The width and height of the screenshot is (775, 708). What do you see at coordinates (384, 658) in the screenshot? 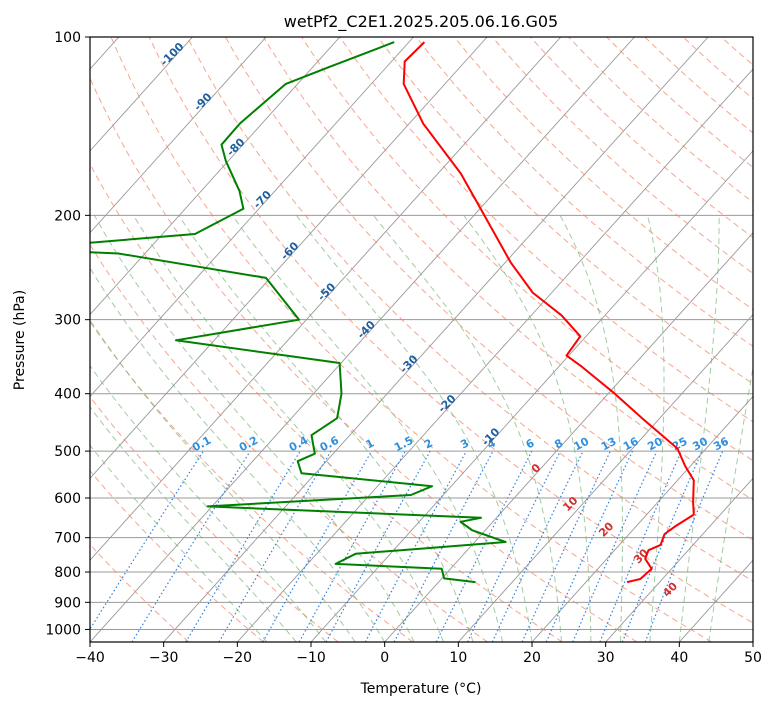
I see `x-tick-label: 0` at bounding box center [384, 658].